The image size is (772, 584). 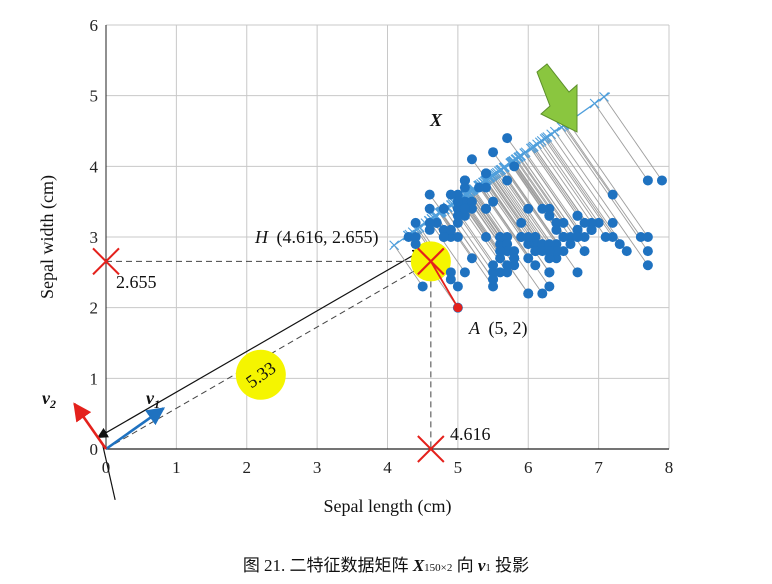 I want to click on down-arrow-icon, so click(x=557, y=98).